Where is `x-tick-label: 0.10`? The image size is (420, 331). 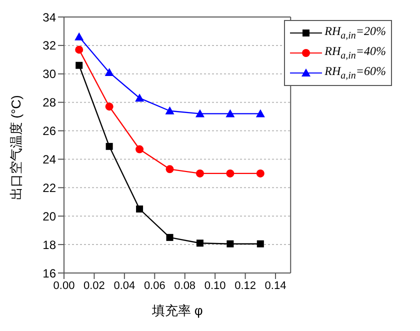
x-tick-label: 0.10 is located at coordinates (215, 286).